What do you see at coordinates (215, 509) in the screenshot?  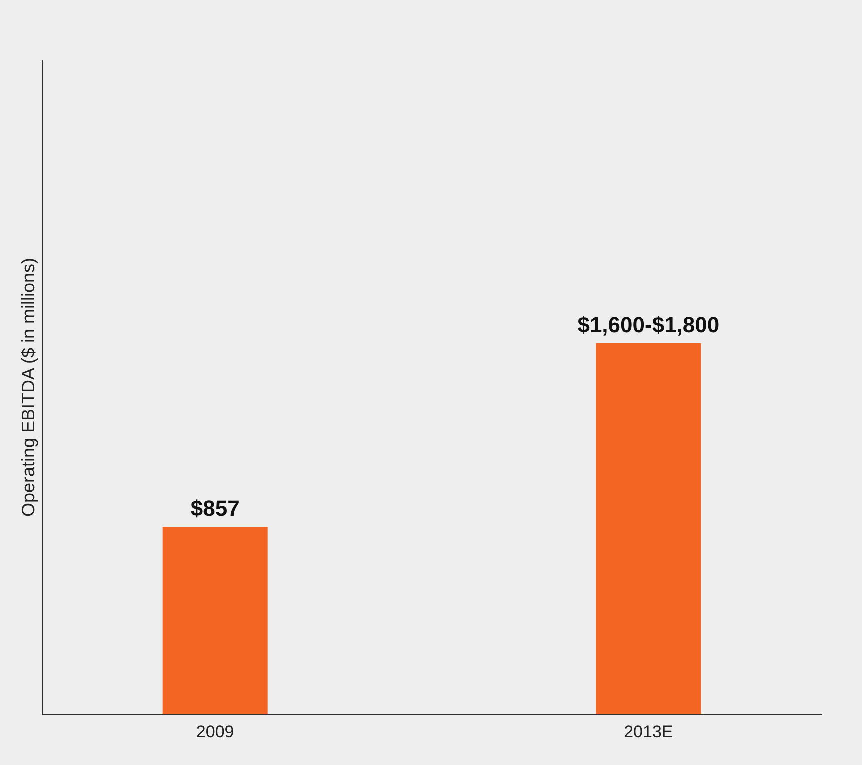 I see `data-label: $857` at bounding box center [215, 509].